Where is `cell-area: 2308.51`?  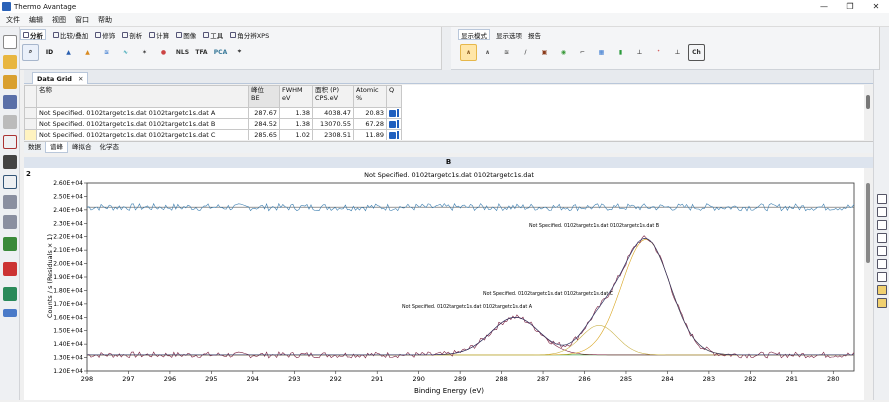 cell-area: 2308.51 is located at coordinates (333, 134).